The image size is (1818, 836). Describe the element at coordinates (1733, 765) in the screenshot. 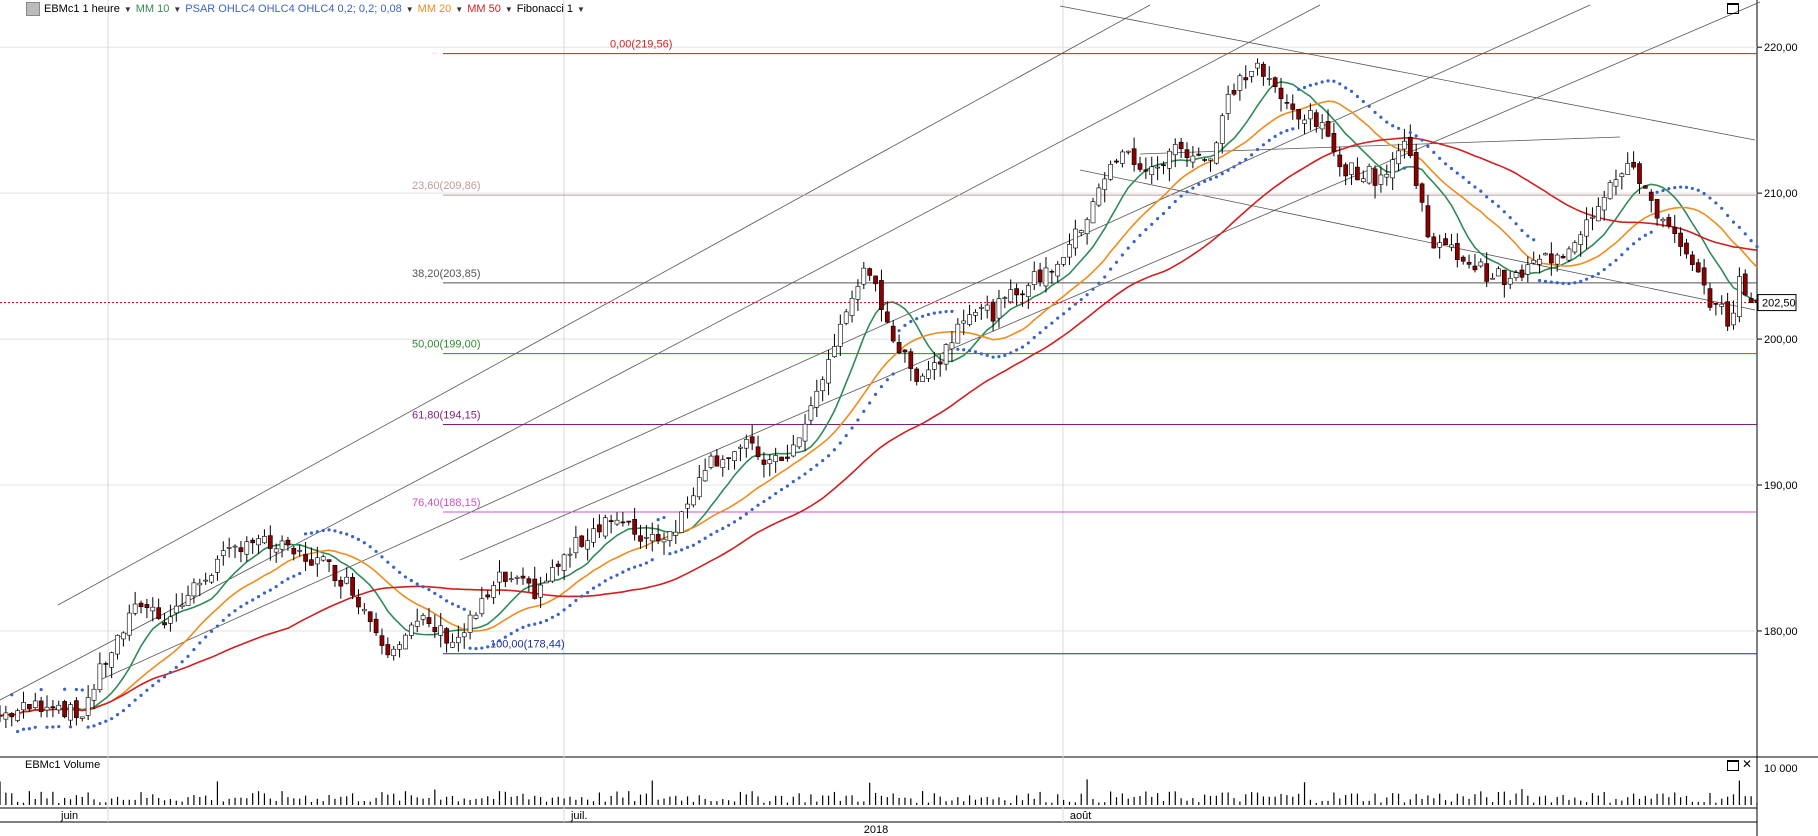

I see `volume-maximize-icon` at that location.